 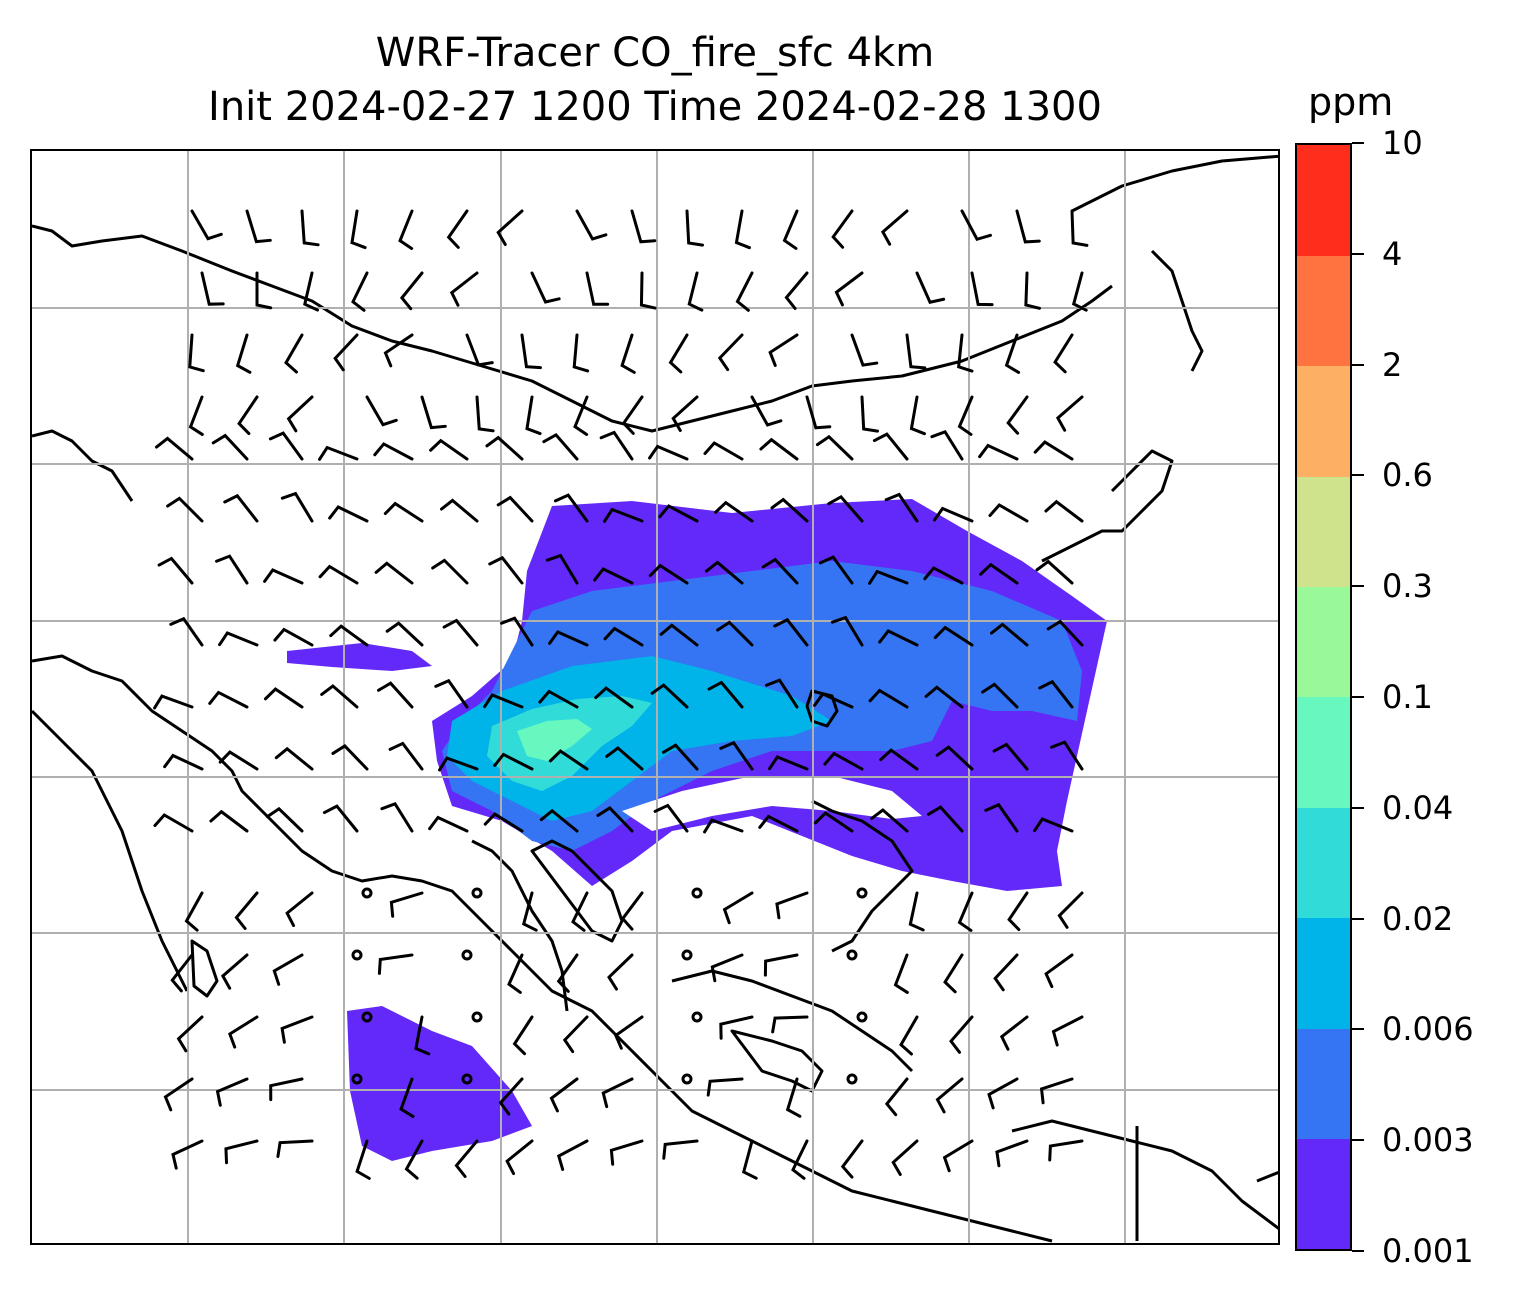 I want to click on colorbar-tick-label: 0.6, so click(x=1407, y=475).